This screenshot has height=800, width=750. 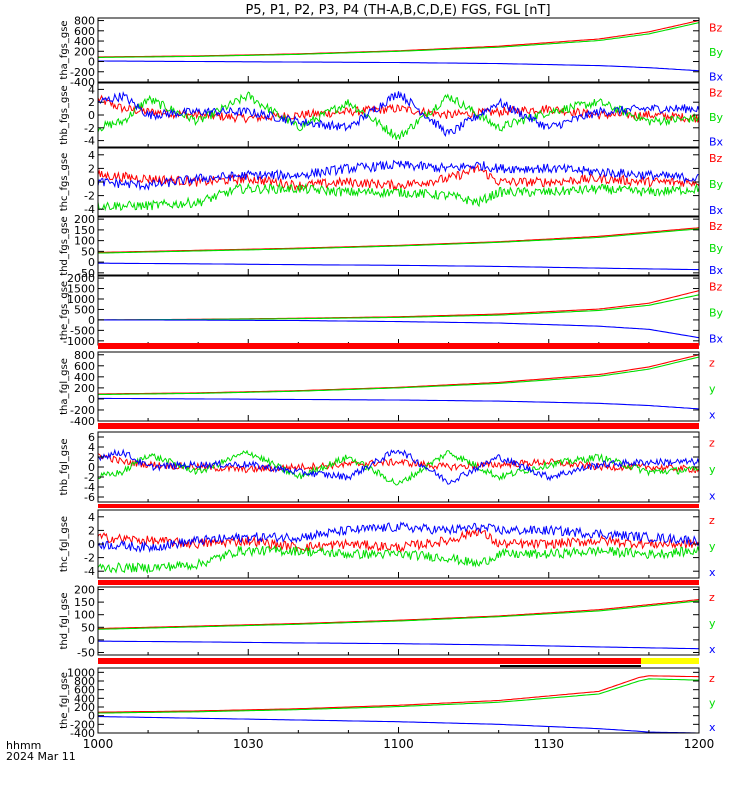 What do you see at coordinates (398, 645) in the screenshot?
I see `series-thd_fgl_gse-x` at bounding box center [398, 645].